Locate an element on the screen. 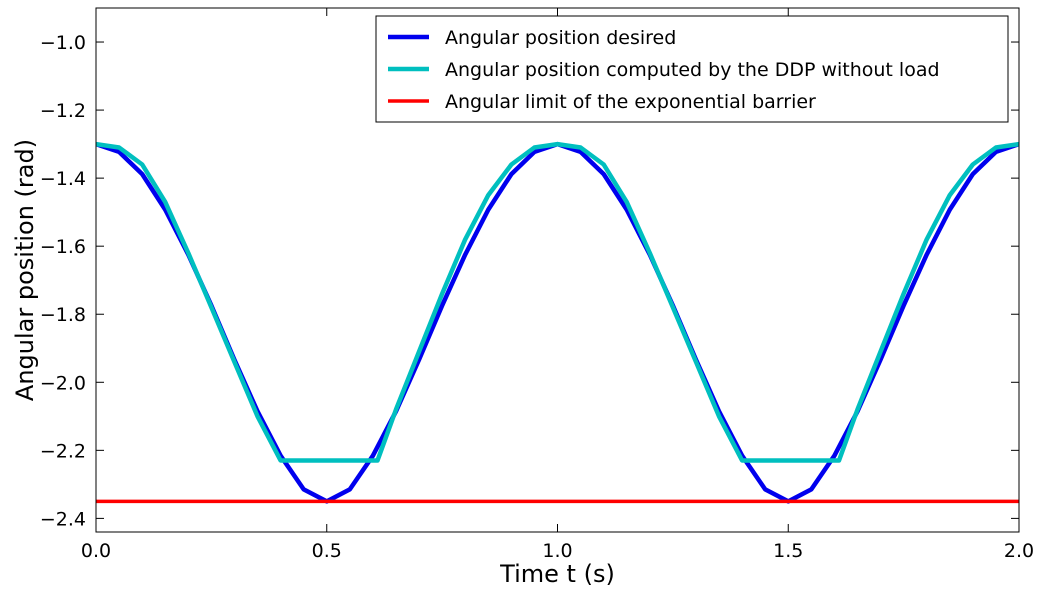  legend-label: Angular limit of the exponential barrier is located at coordinates (630, 102).